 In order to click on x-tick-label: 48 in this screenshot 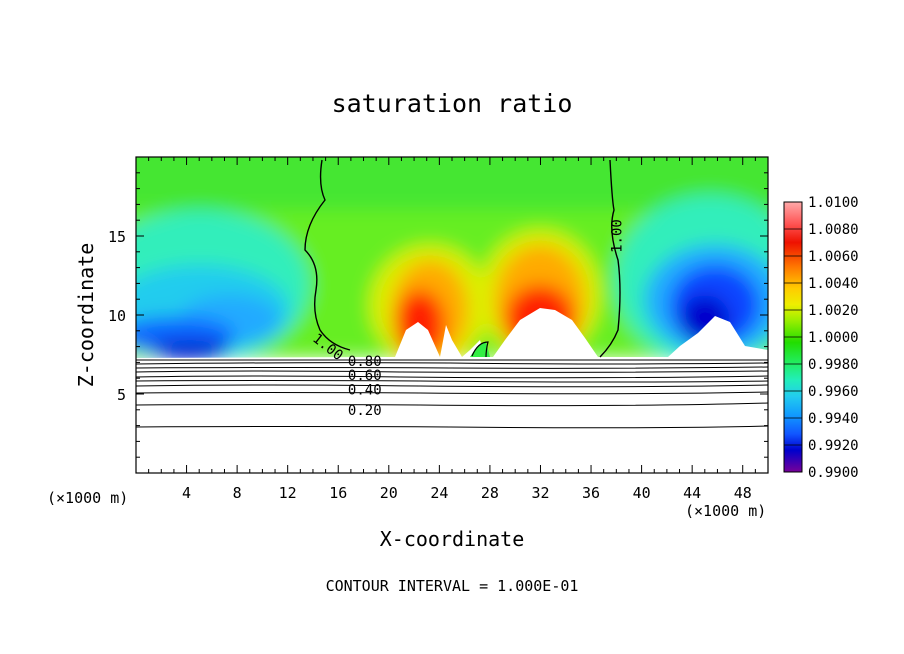, I will do `click(743, 493)`.